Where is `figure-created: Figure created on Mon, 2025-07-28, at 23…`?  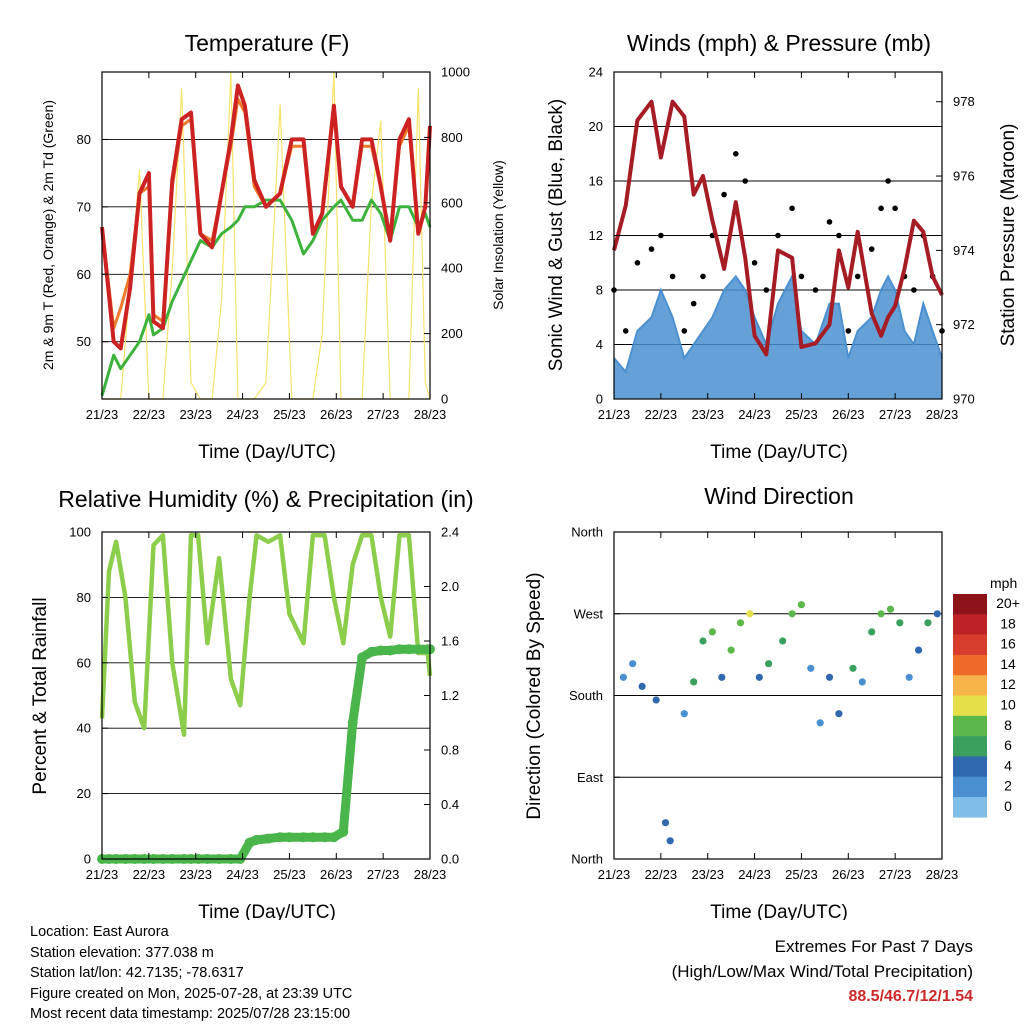 figure-created: Figure created on Mon, 2025-07-28, at 23… is located at coordinates (191, 993).